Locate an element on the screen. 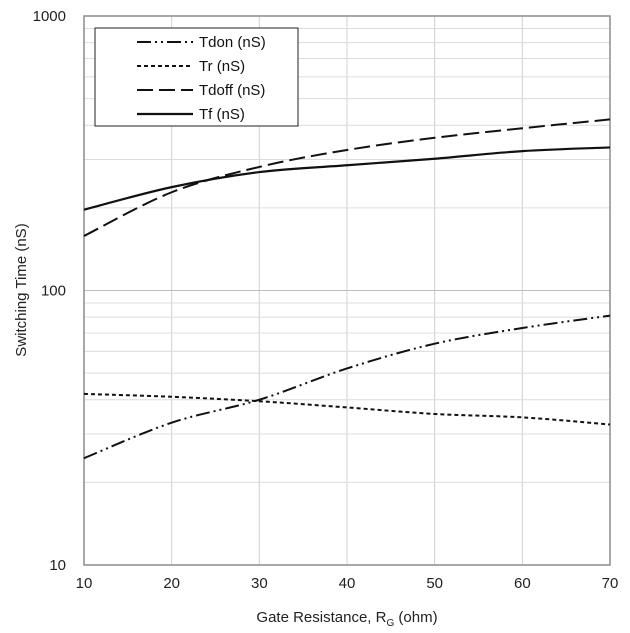  x-tick-label: 60 is located at coordinates (522, 583).